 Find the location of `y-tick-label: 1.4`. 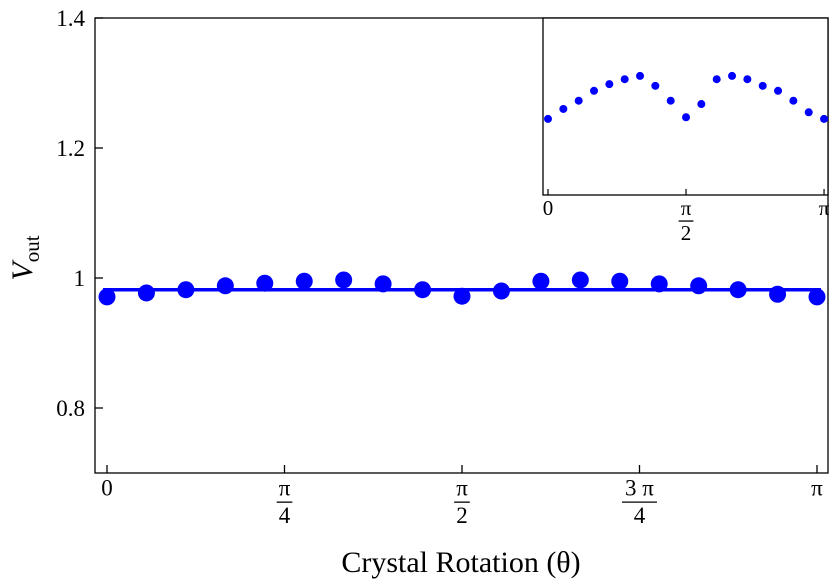

y-tick-label: 1.4 is located at coordinates (70, 18).